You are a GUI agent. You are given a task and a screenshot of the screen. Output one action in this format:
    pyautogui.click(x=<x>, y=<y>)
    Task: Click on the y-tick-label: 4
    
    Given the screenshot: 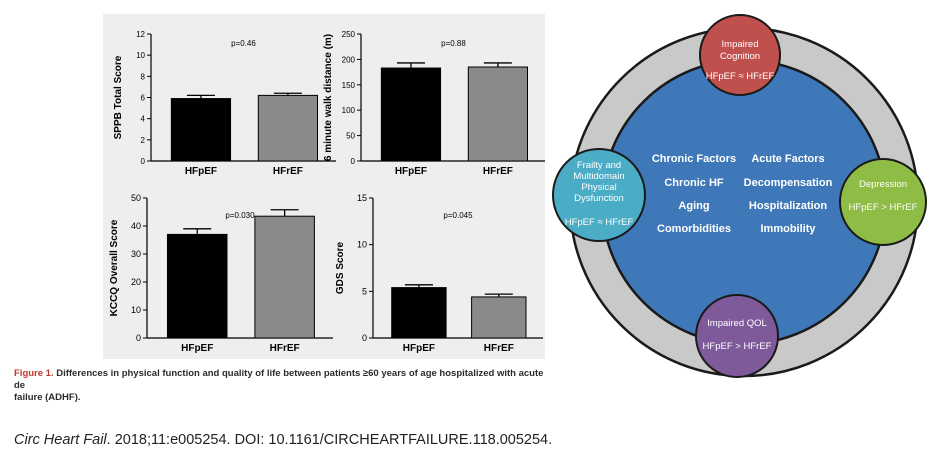 What is the action you would take?
    pyautogui.click(x=143, y=119)
    